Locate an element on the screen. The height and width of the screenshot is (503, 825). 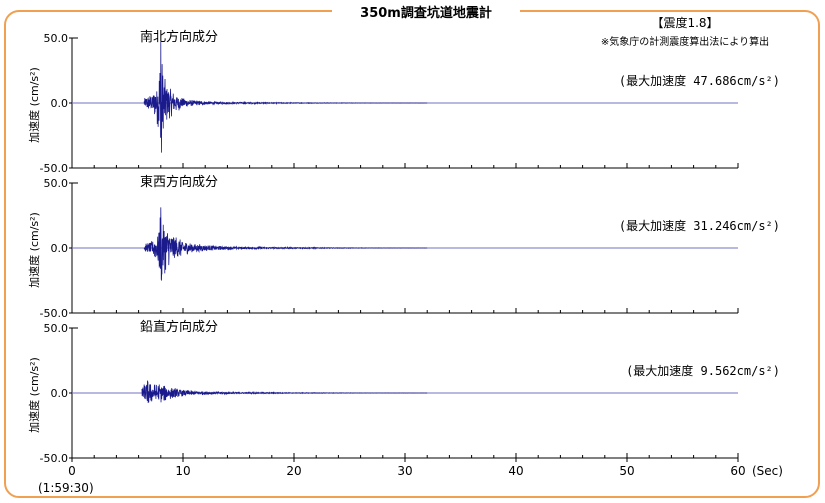
max-acceleration-label: (最大加速度 9.562cm/s²) is located at coordinates (703, 370).